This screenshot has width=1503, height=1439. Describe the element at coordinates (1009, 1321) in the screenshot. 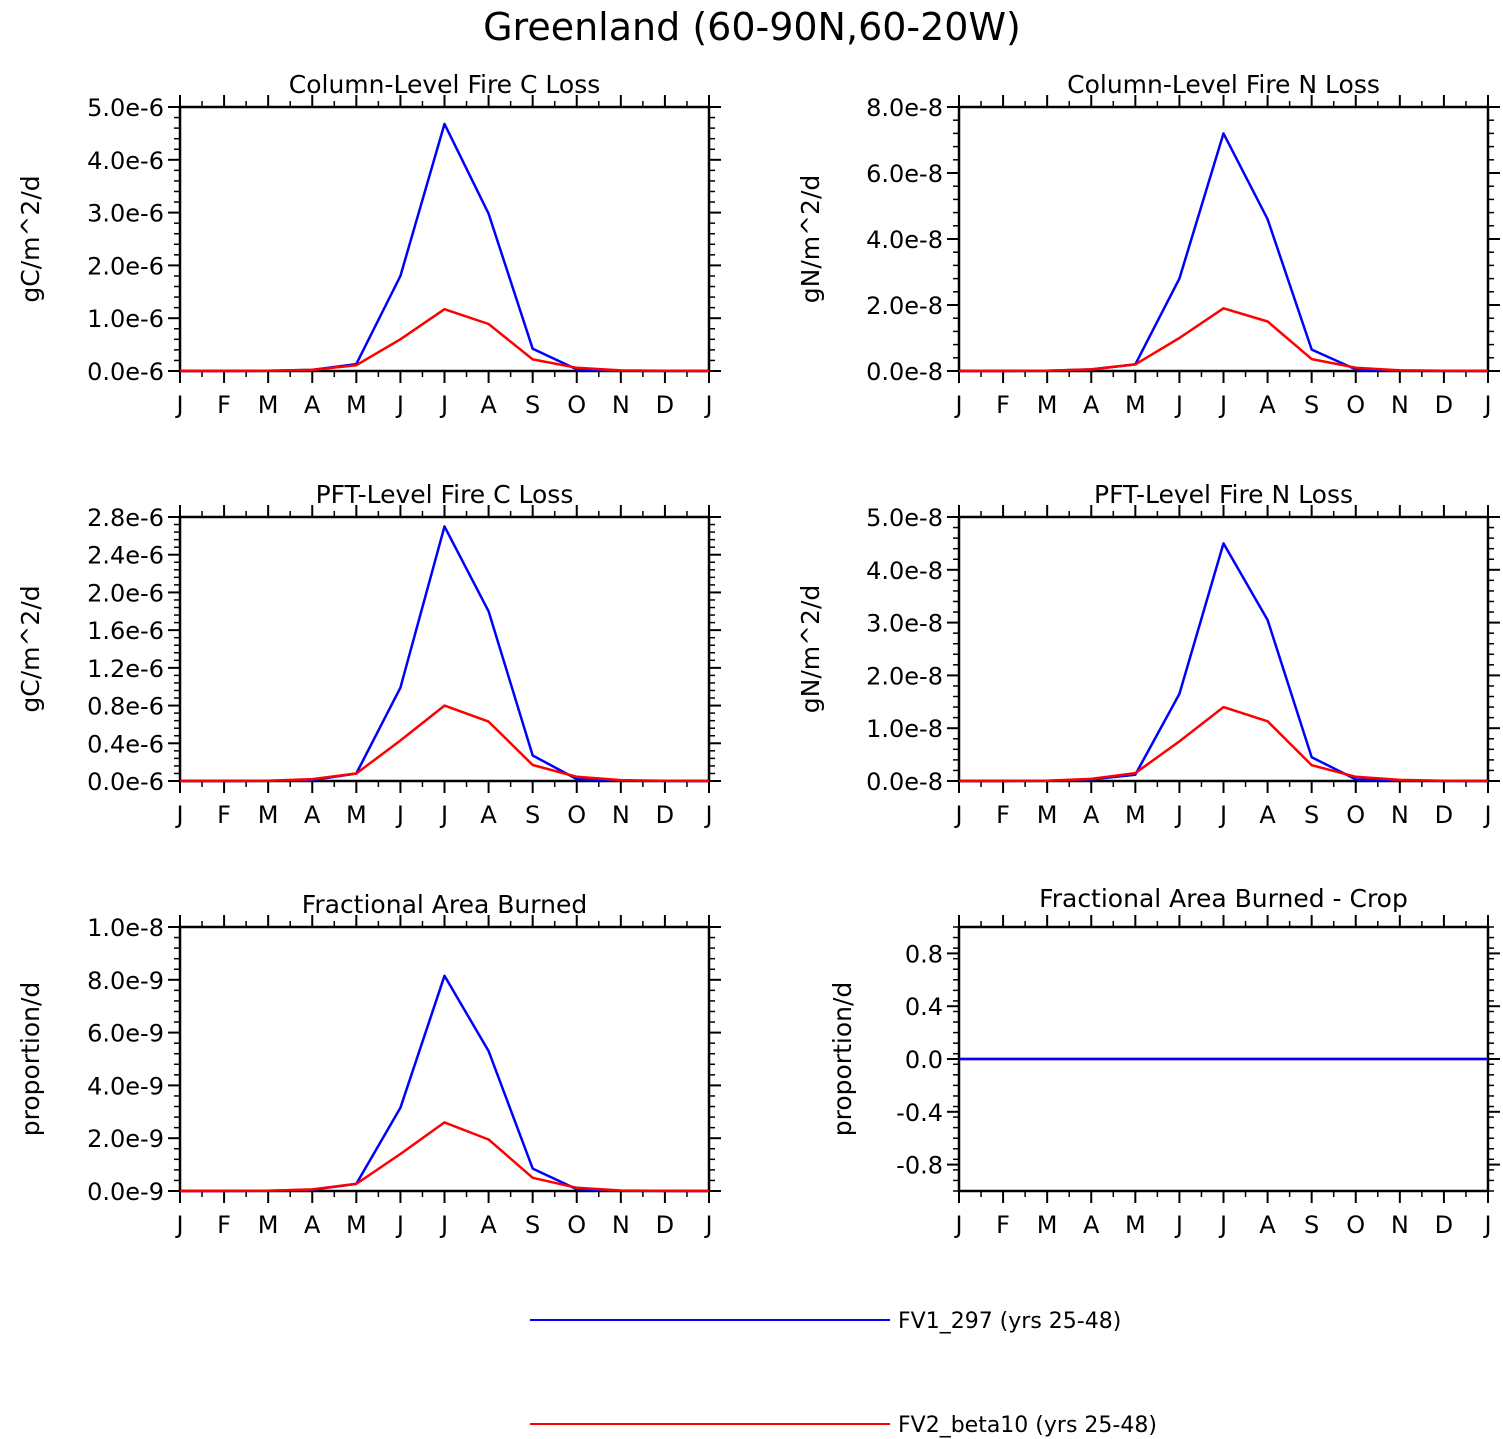

I see `legend-label-fv1: FV1_297 (yrs 25-48)` at that location.